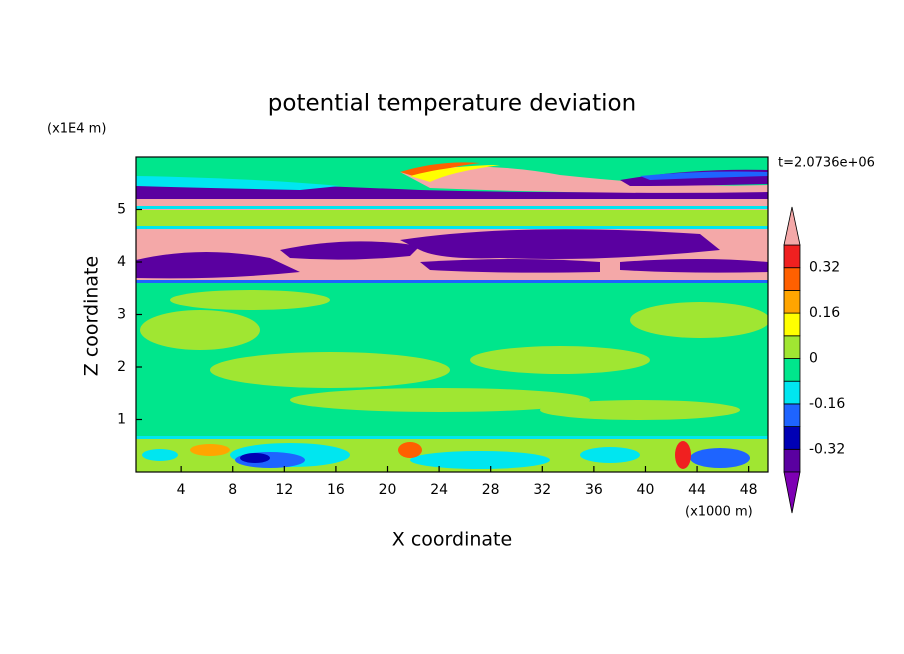  Describe the element at coordinates (121, 420) in the screenshot. I see `y-tick-label: 1` at that location.